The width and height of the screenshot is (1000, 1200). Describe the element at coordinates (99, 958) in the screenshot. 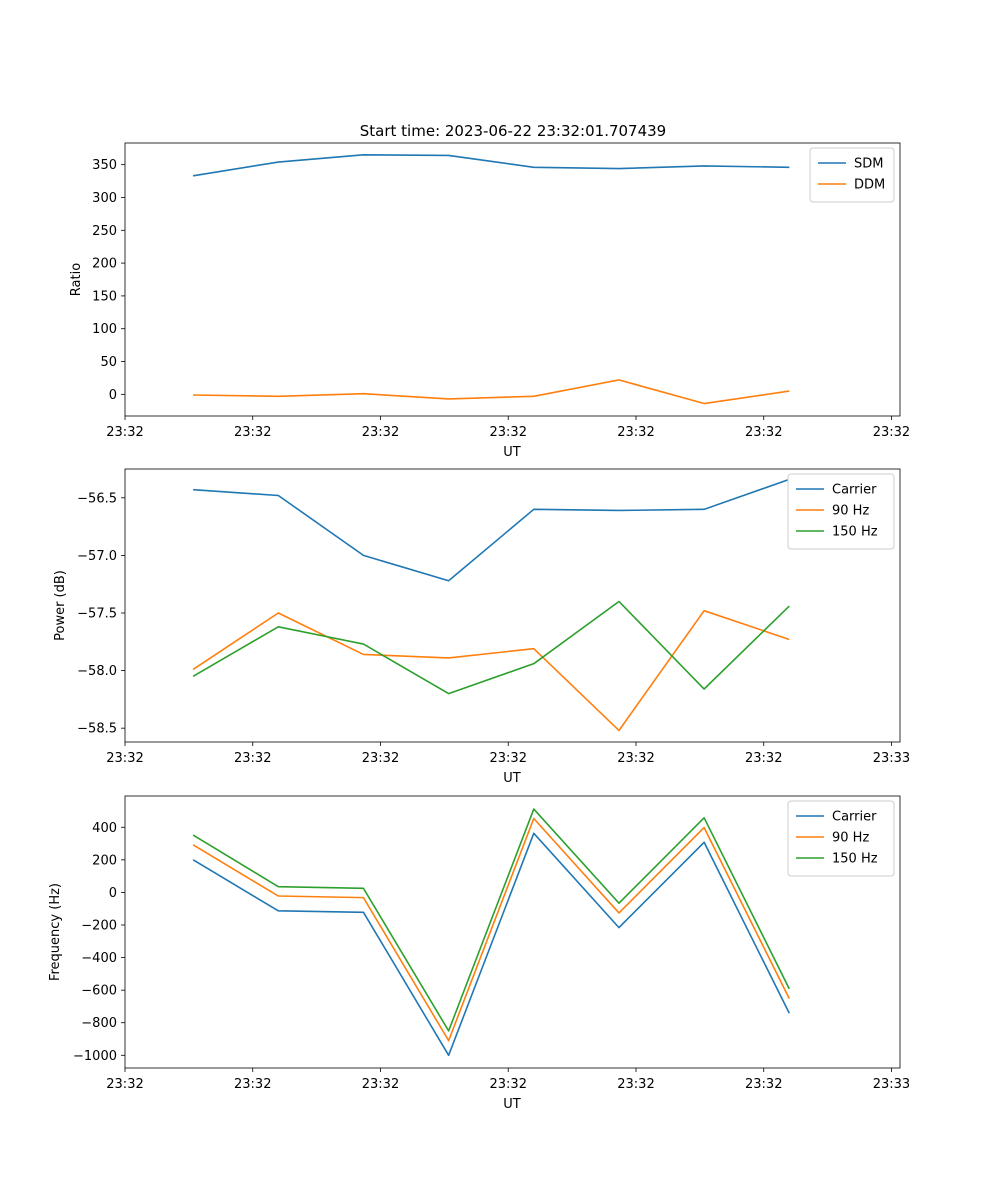

I see `y-tick-label: −400` at that location.